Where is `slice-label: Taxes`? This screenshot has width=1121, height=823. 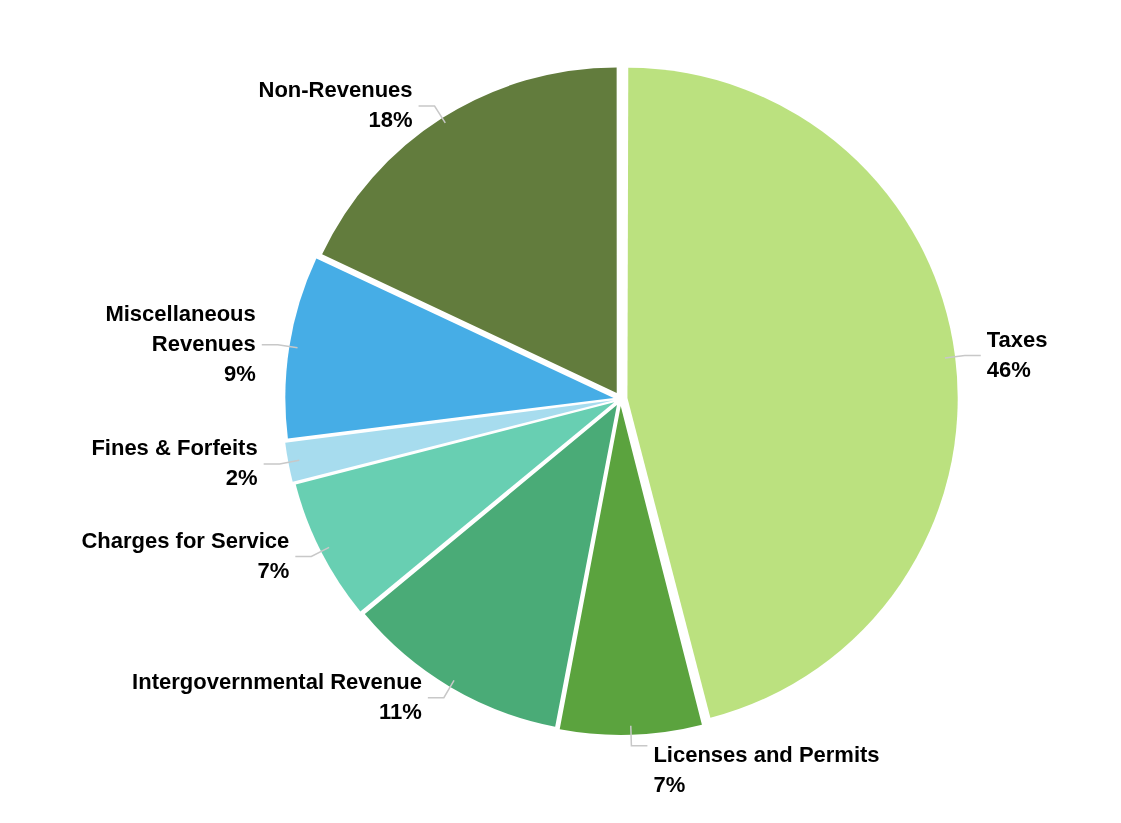 slice-label: Taxes is located at coordinates (1017, 339).